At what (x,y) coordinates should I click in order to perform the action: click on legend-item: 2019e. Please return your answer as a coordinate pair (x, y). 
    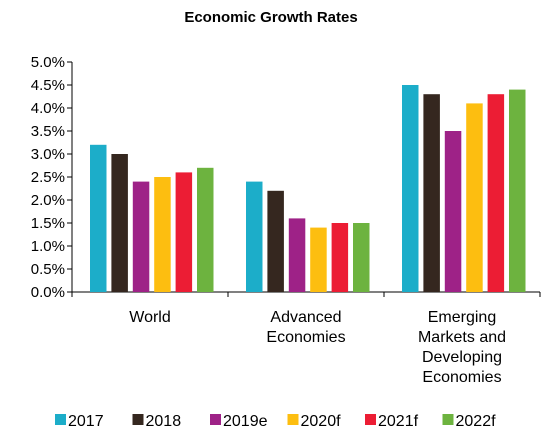
    Looking at the image, I should click on (239, 421).